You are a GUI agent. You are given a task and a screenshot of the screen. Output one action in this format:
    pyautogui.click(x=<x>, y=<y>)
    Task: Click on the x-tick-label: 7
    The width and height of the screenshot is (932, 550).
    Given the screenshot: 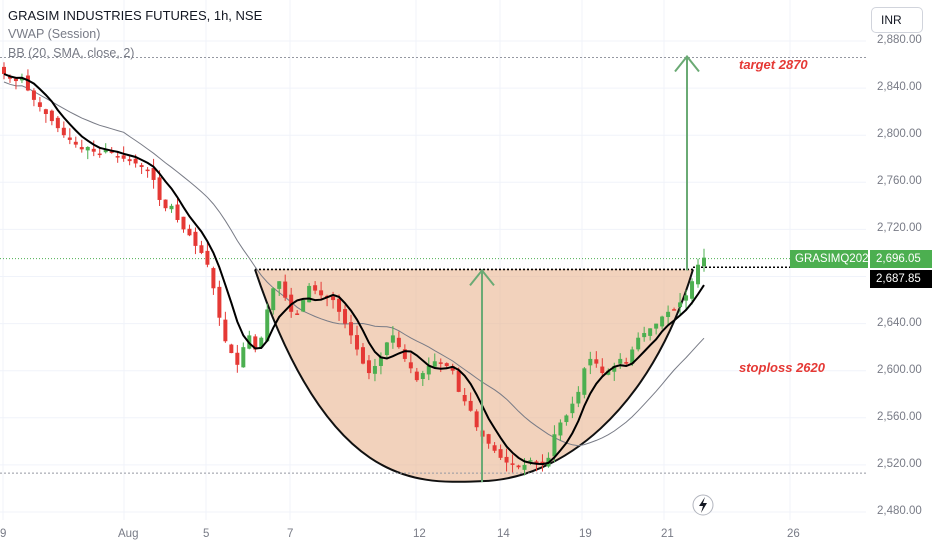 What is the action you would take?
    pyautogui.click(x=290, y=534)
    